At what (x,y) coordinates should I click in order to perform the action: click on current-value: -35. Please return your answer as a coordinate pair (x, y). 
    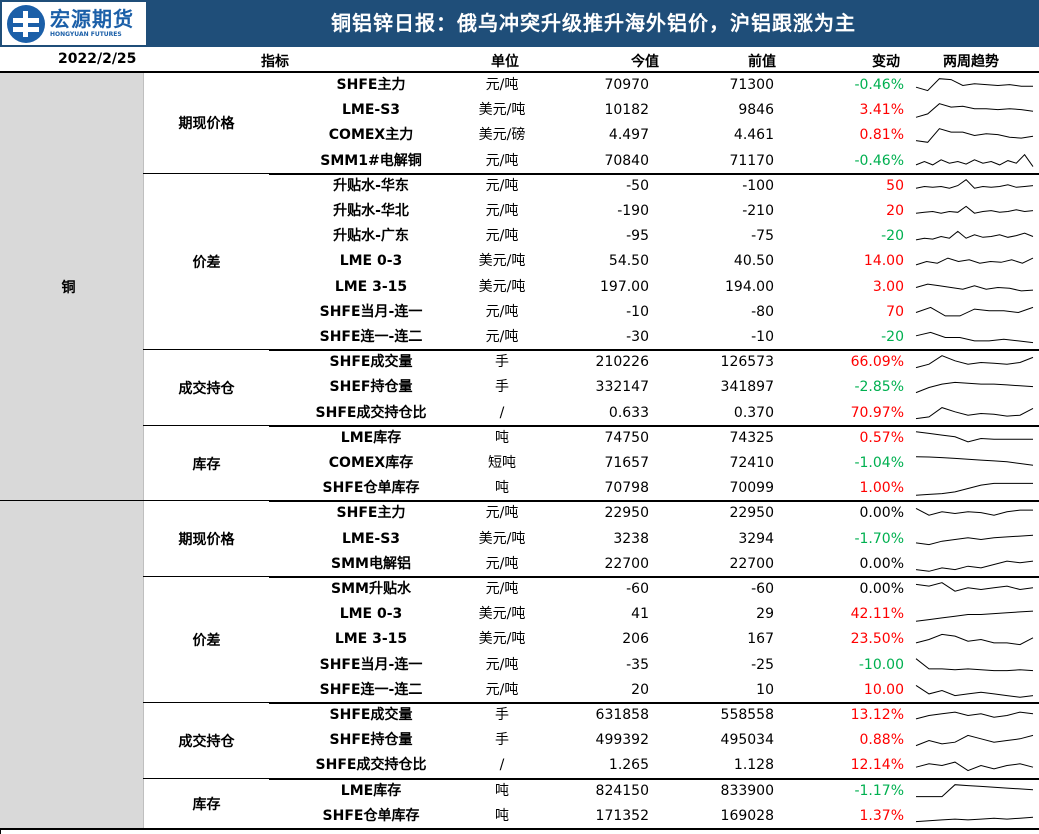
    Looking at the image, I should click on (637, 664).